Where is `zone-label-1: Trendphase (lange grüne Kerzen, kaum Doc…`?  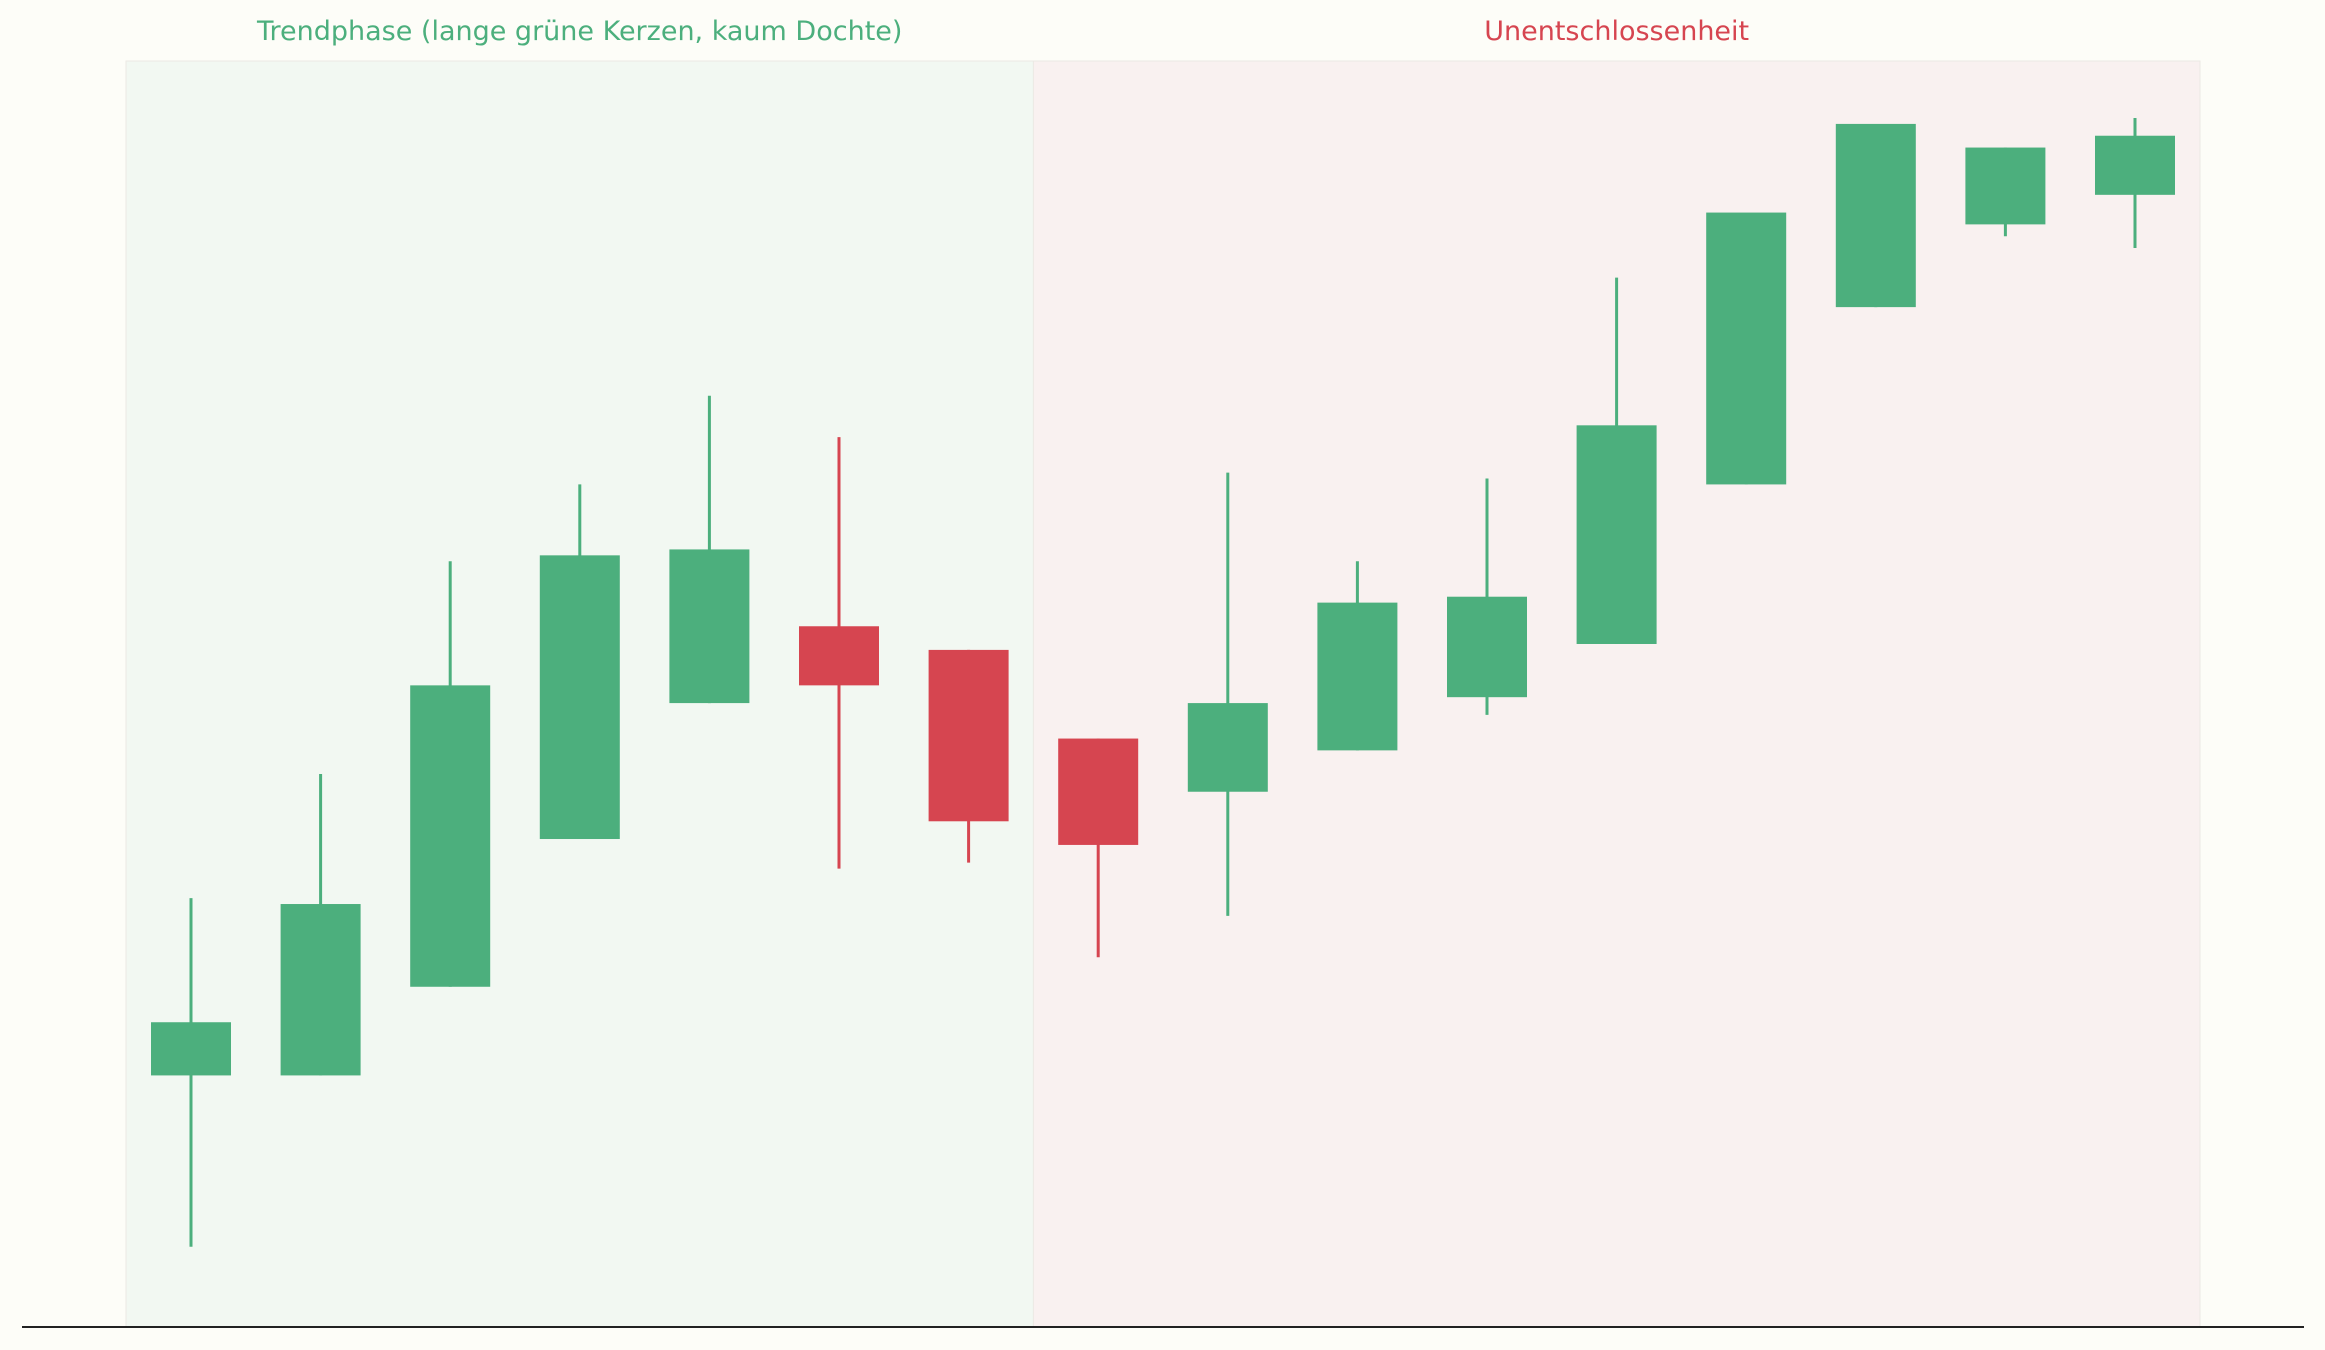
zone-label-1: Trendphase (lange grüne Kerzen, kaum Doc… is located at coordinates (579, 31).